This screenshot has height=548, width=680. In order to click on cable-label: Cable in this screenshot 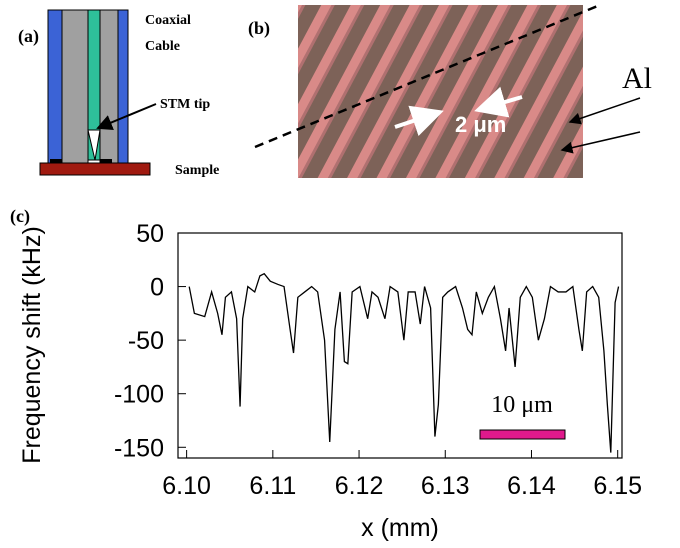, I will do `click(162, 46)`.